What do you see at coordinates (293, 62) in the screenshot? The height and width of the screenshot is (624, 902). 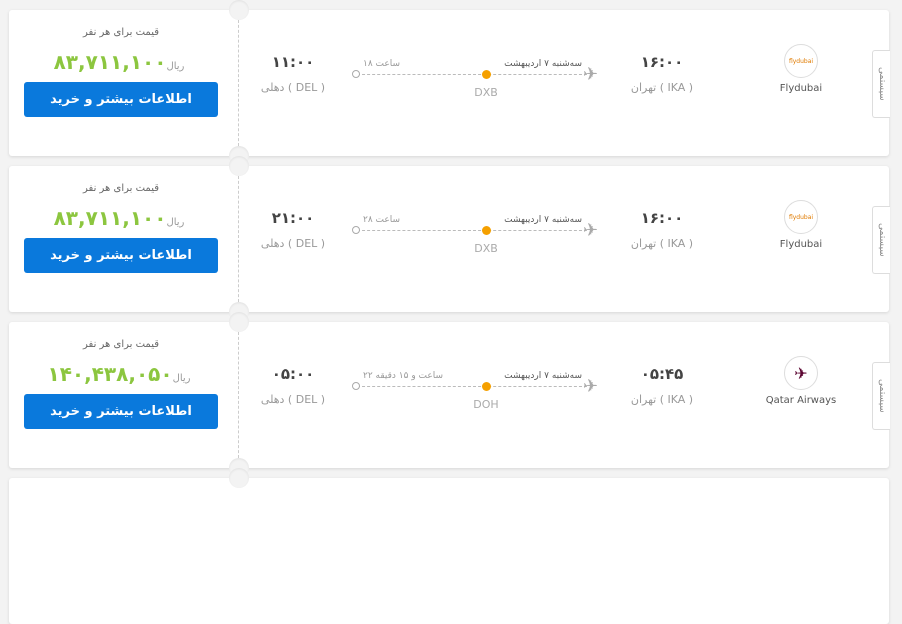 I see `arrival-time: ۱۱:۰۰` at bounding box center [293, 62].